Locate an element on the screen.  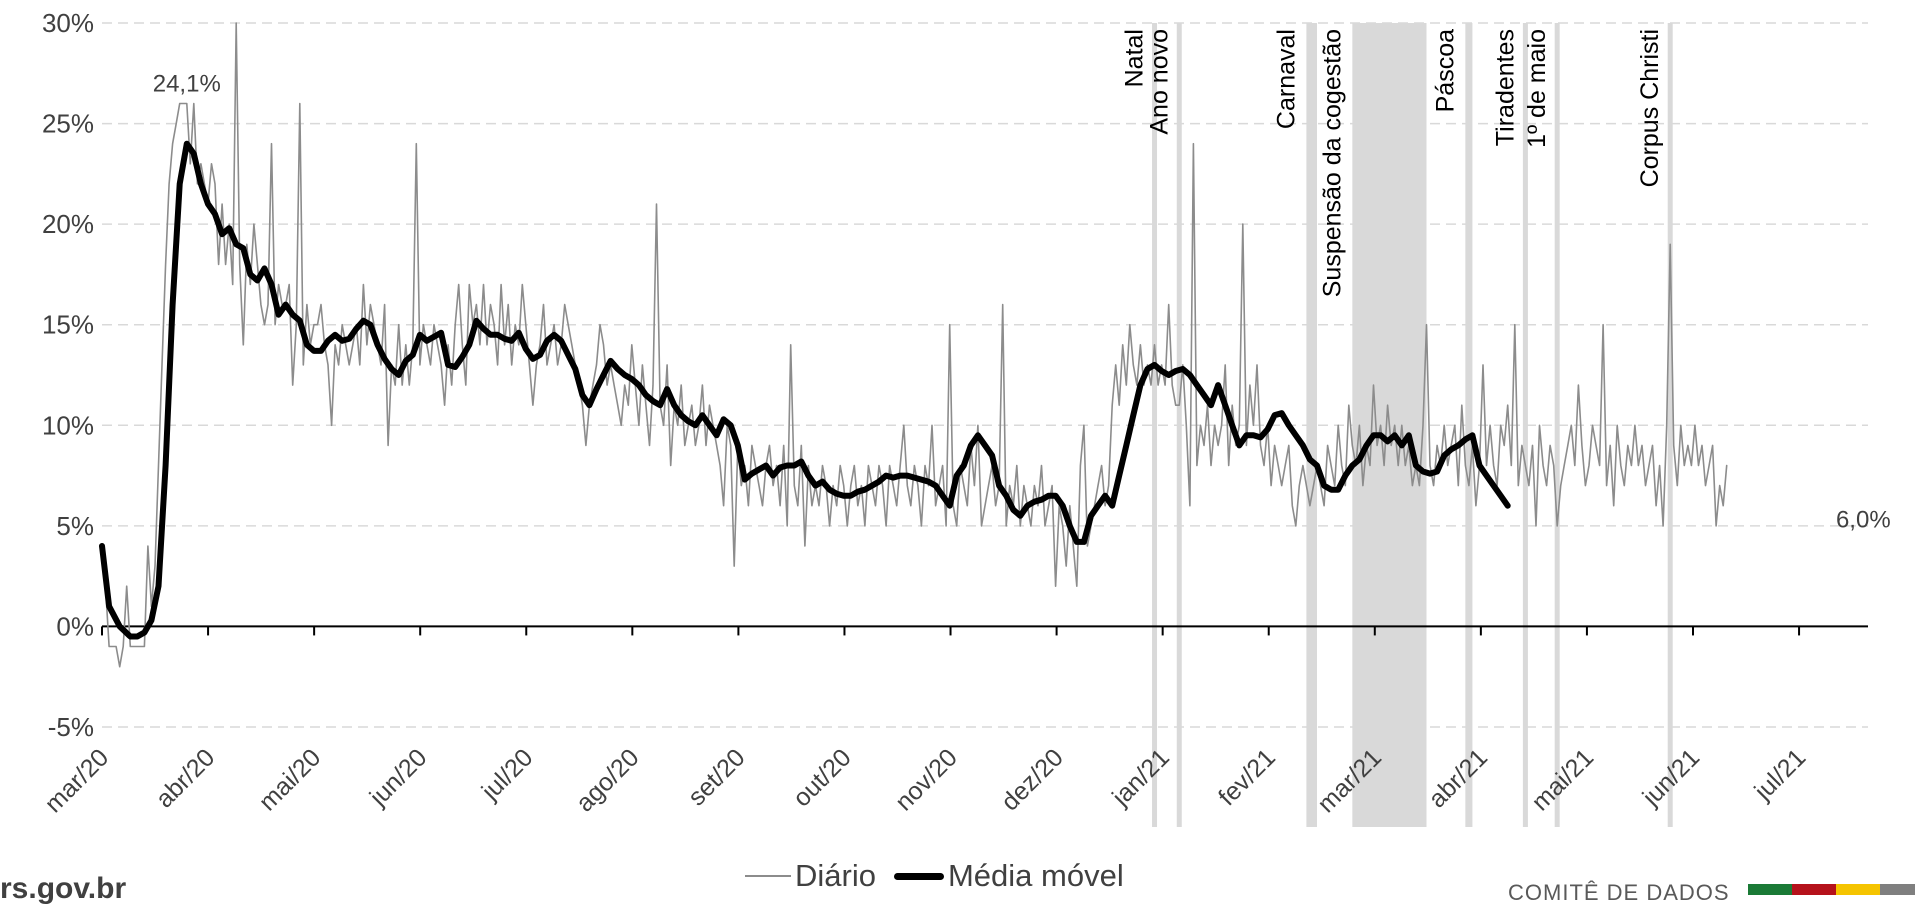
x-tick-label: jan/21 is located at coordinates (1140, 777).